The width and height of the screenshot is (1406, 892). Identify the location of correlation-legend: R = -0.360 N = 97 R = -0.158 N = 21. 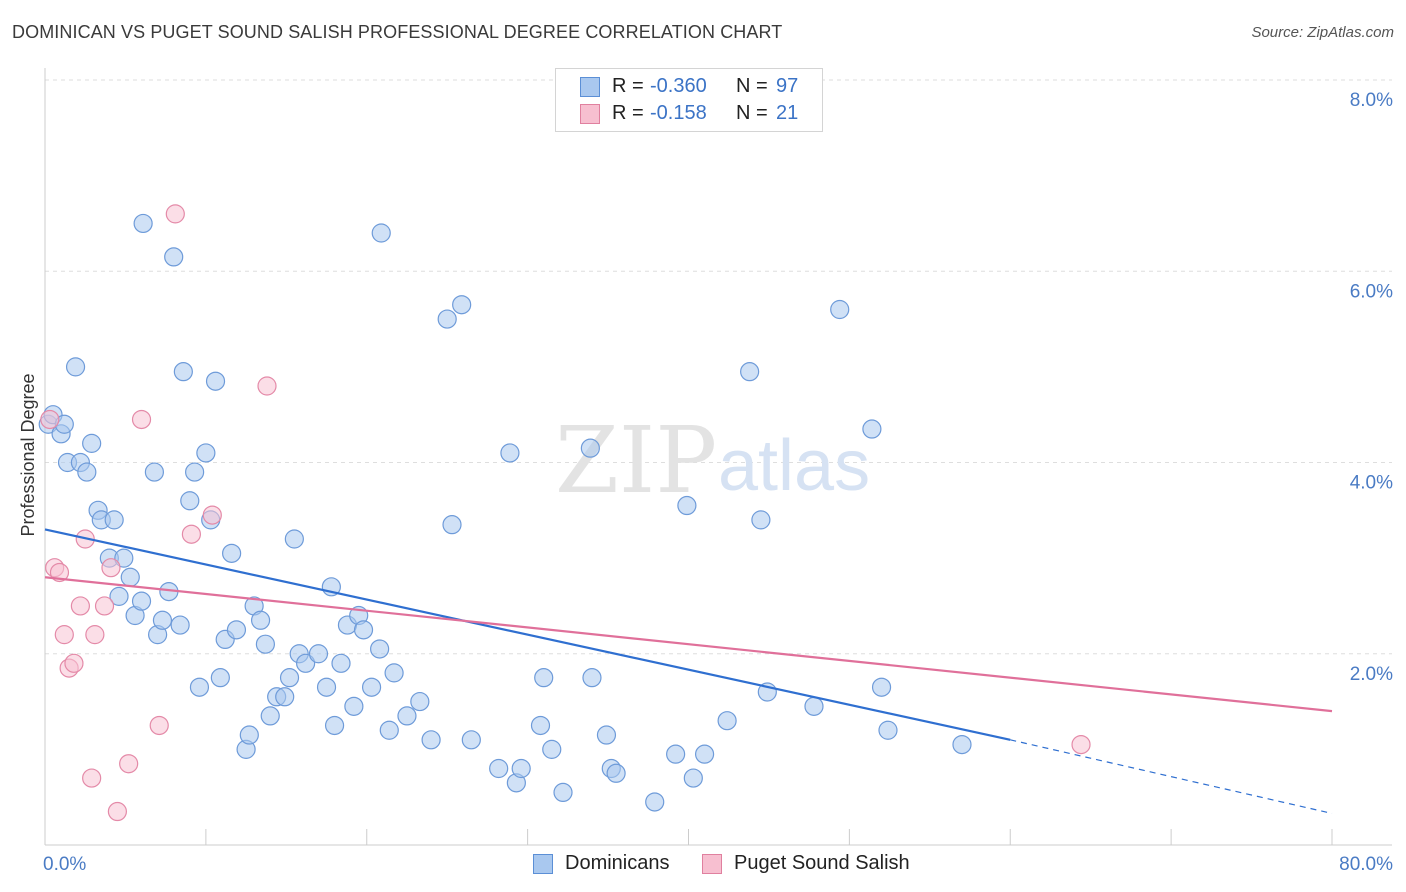
(689, 100).